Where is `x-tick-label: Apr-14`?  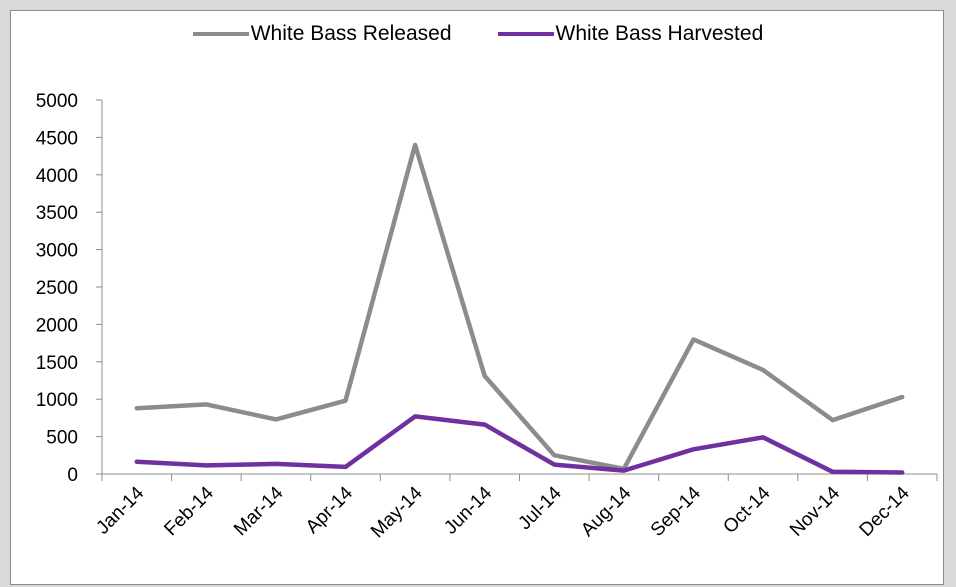
x-tick-label: Apr-14 is located at coordinates (329, 509).